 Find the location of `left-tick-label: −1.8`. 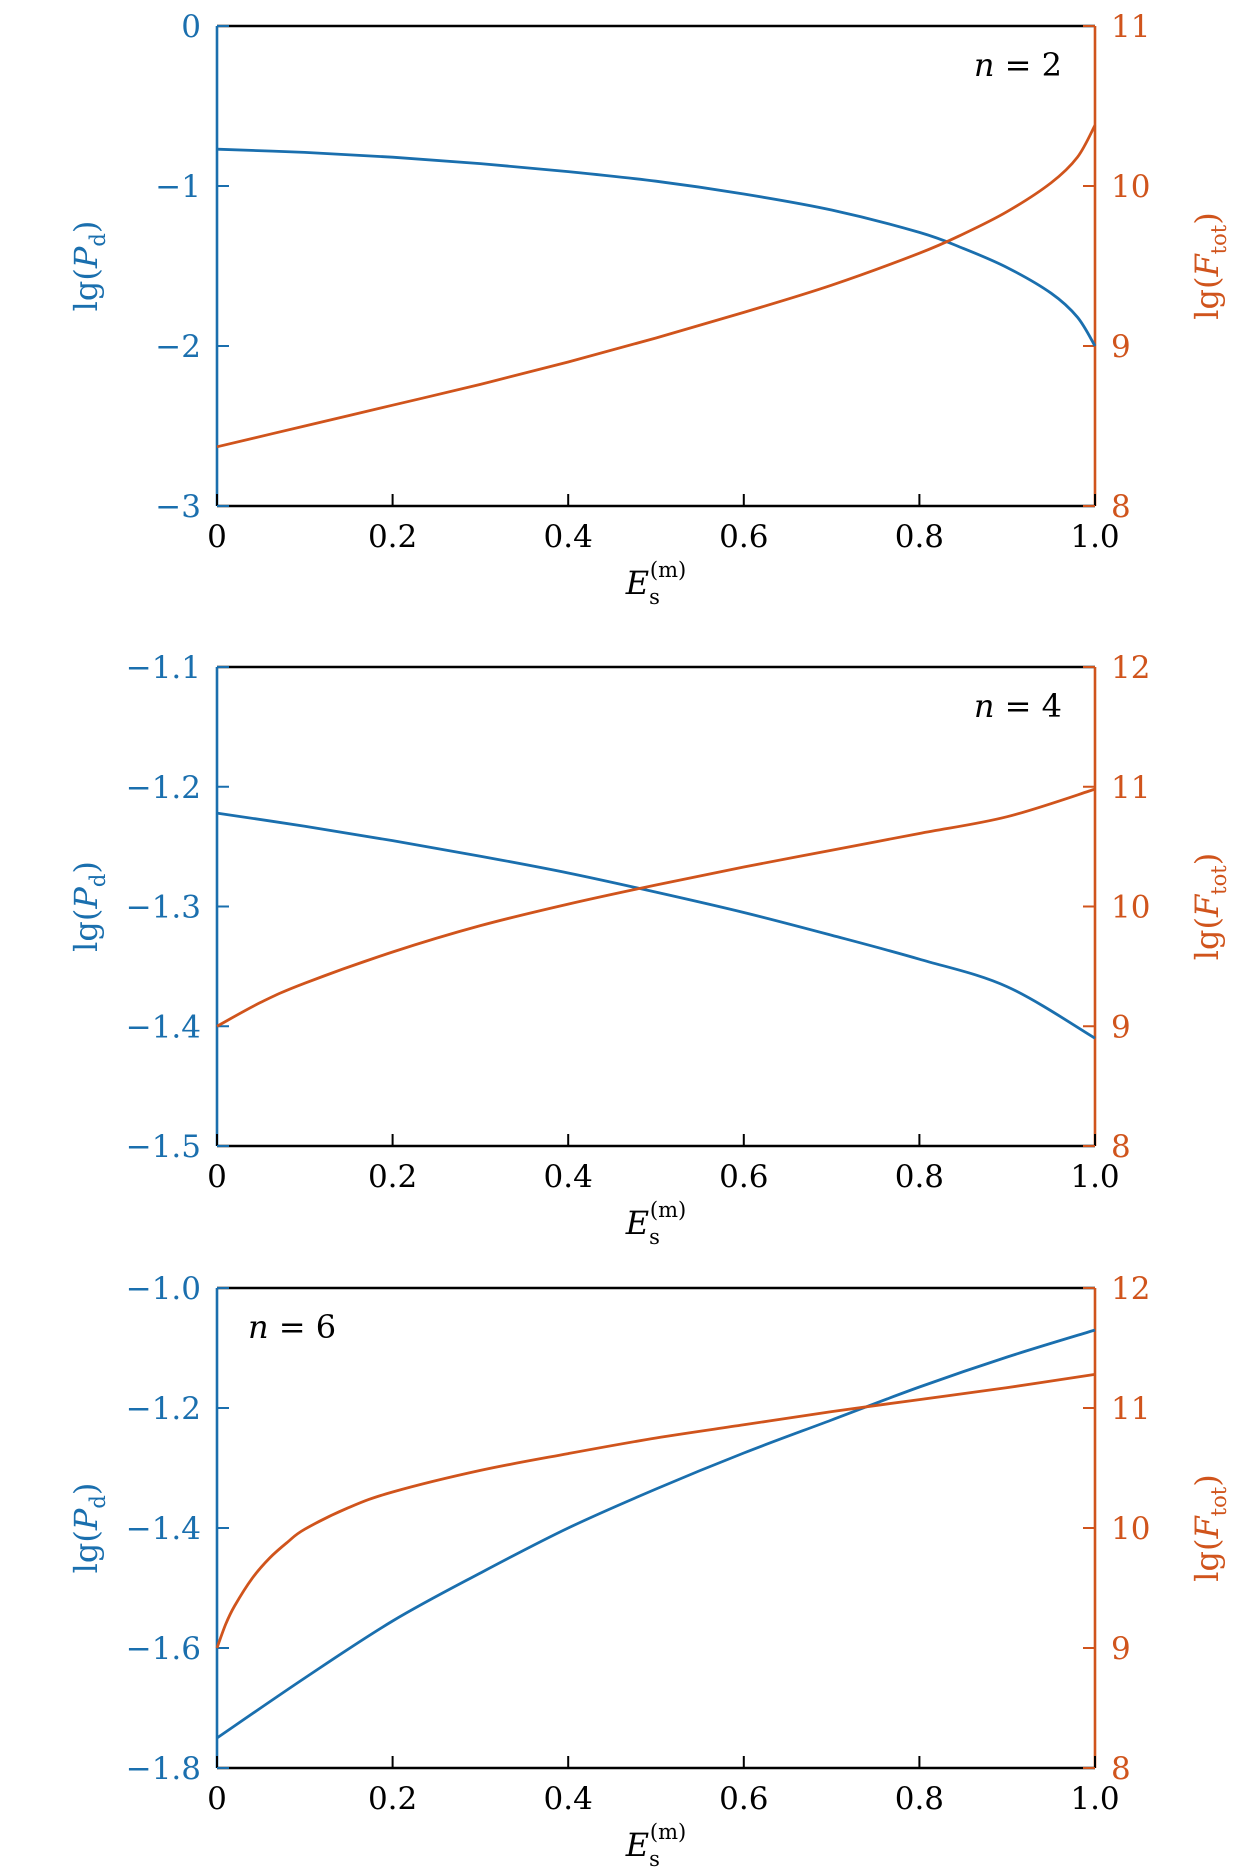

left-tick-label: −1.8 is located at coordinates (163, 1769).